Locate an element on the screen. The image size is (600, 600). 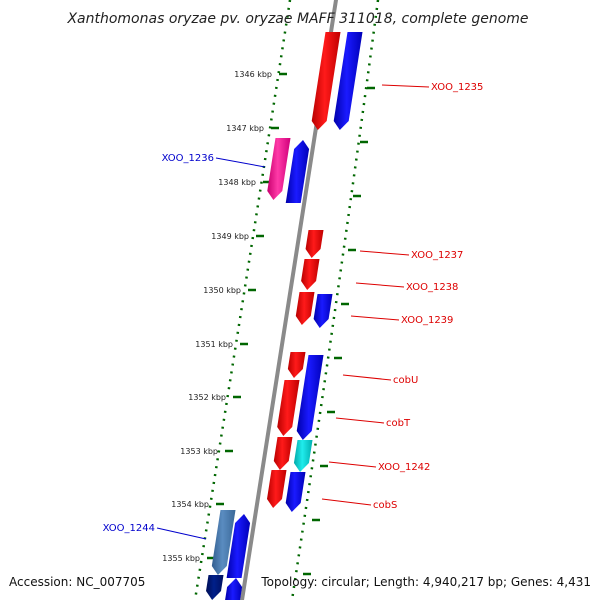
tick-label: 1350 kbp is located at coordinates (222, 290).